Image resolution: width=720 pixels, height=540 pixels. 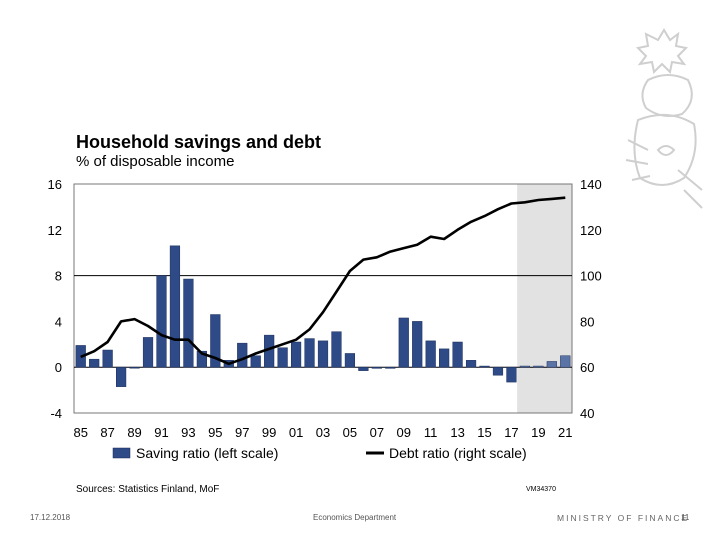 I want to click on left-axis-tick-label: 16, so click(x=55, y=184).